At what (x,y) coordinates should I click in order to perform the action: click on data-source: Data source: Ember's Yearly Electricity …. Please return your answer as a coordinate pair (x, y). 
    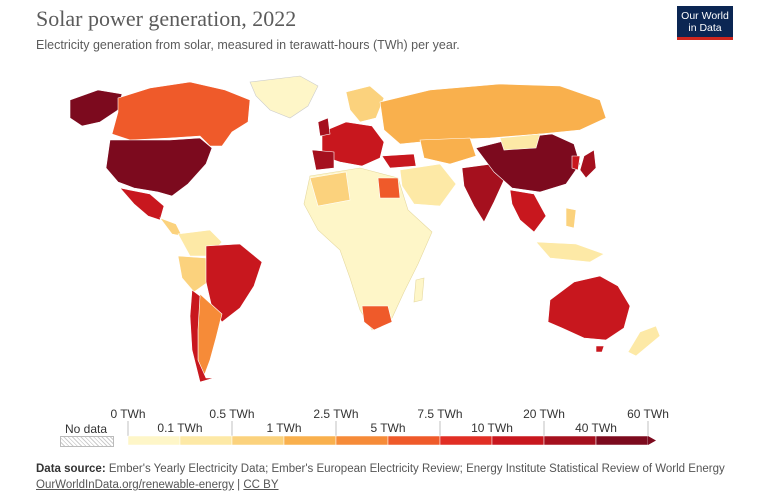
    Looking at the image, I should click on (380, 469).